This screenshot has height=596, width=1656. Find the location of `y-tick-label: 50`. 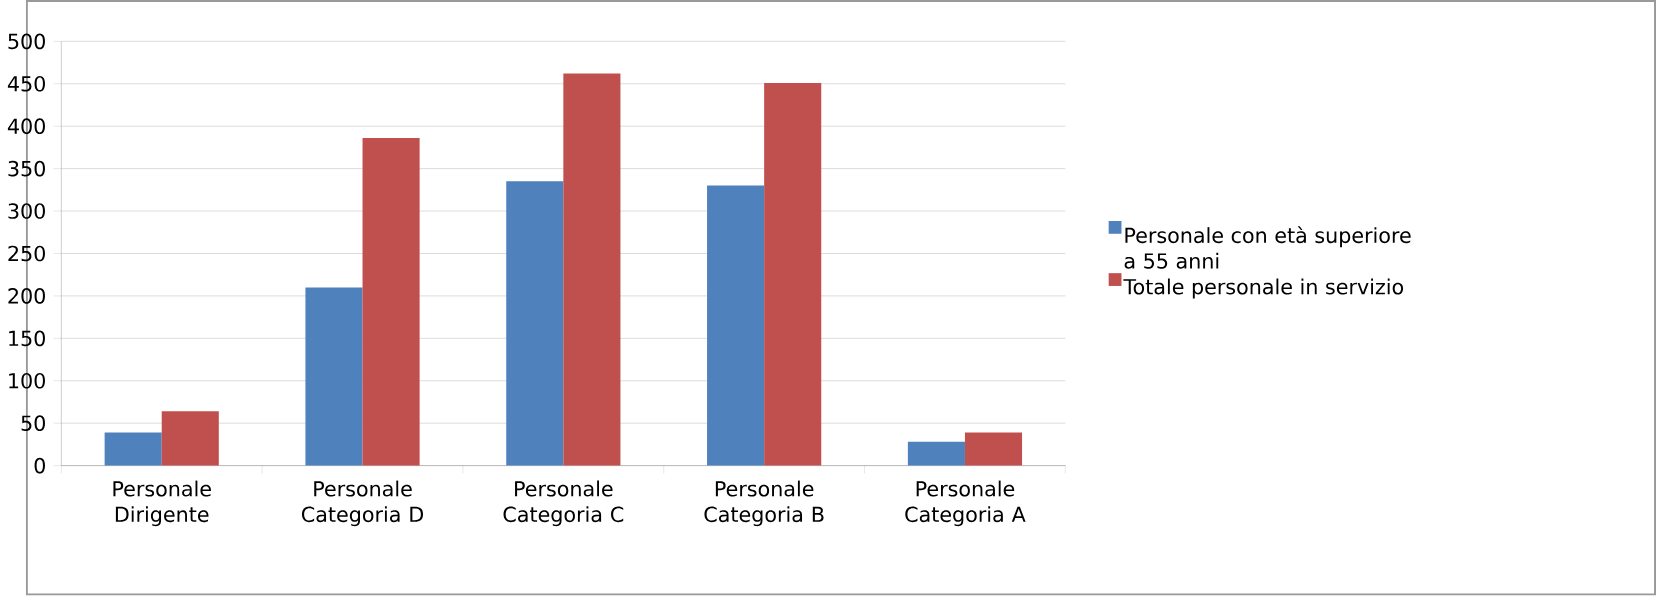

y-tick-label: 50 is located at coordinates (33, 423).